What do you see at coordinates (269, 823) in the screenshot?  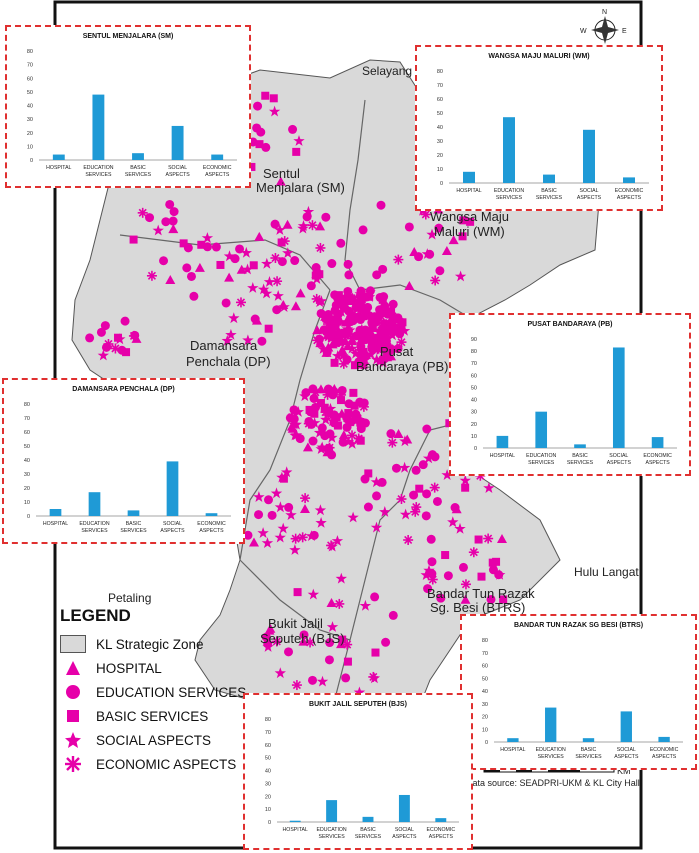 I see `y-tick-label: 0` at bounding box center [269, 823].